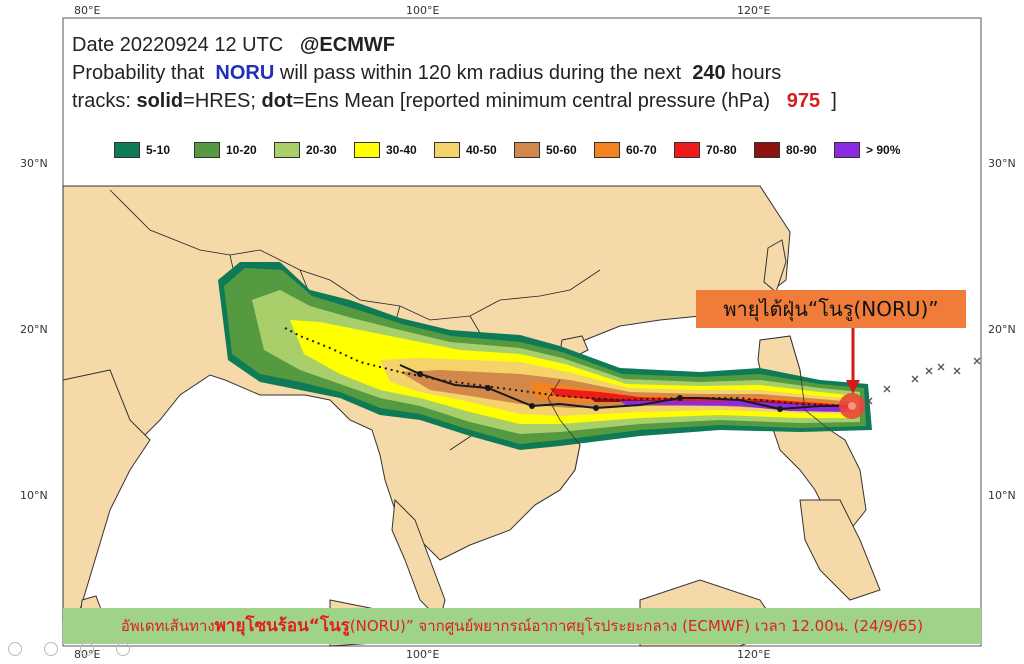 This screenshot has width=1024, height=664. What do you see at coordinates (834, 101) in the screenshot?
I see `bracket-close: ]` at bounding box center [834, 101].